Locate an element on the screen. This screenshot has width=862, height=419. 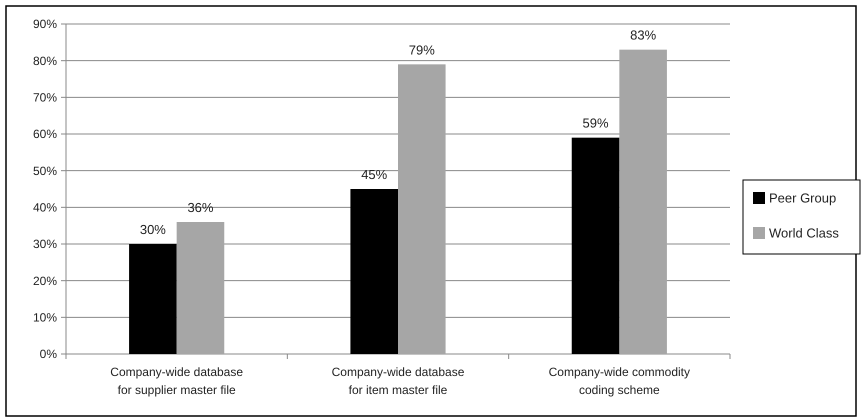
data-label: 79% is located at coordinates (422, 50).